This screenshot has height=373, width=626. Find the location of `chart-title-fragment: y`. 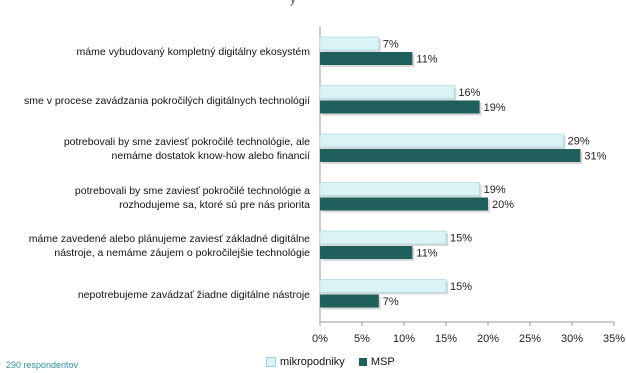

chart-title-fragment: y is located at coordinates (293, 3).